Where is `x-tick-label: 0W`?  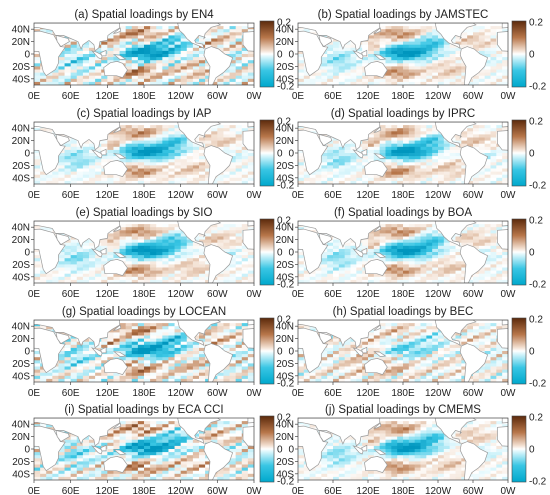
x-tick-label: 0W is located at coordinates (255, 195).